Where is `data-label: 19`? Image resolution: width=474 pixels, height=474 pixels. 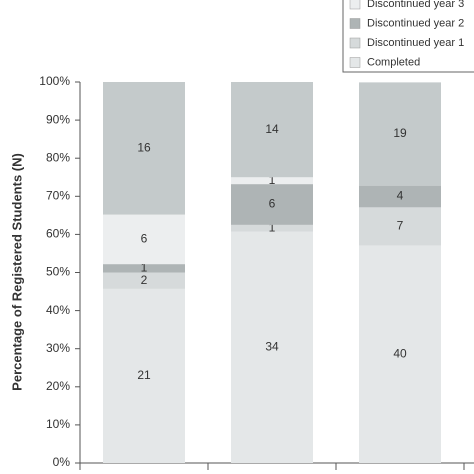
data-label: 19 is located at coordinates (400, 133).